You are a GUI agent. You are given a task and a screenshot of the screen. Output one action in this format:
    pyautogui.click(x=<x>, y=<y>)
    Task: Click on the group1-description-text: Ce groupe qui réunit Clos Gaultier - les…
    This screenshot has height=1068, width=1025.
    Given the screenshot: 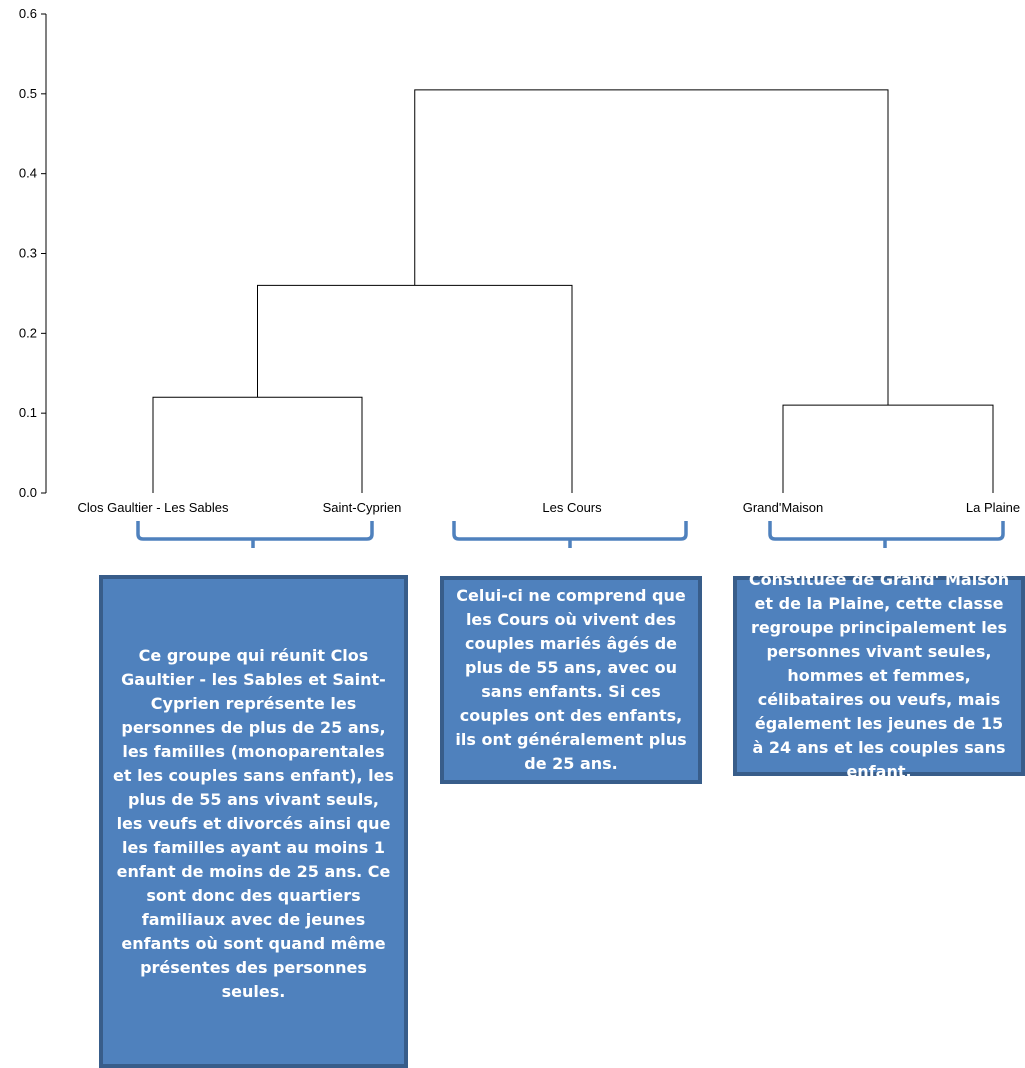 What is the action you would take?
    pyautogui.click(x=253, y=823)
    